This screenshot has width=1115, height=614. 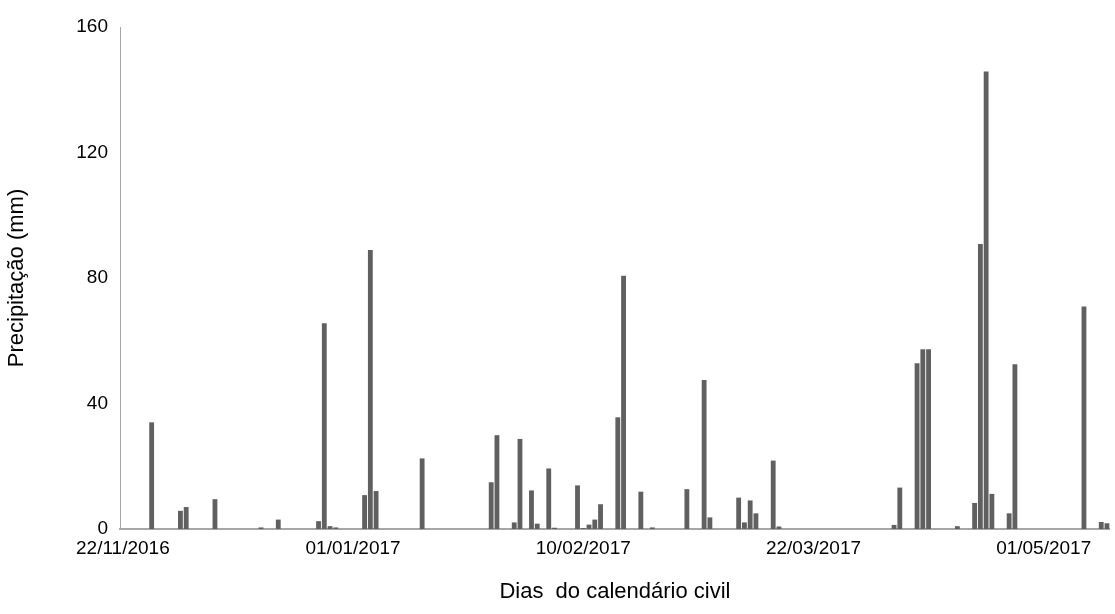 I want to click on x-tick-label: 22/11/2016, so click(x=123, y=547).